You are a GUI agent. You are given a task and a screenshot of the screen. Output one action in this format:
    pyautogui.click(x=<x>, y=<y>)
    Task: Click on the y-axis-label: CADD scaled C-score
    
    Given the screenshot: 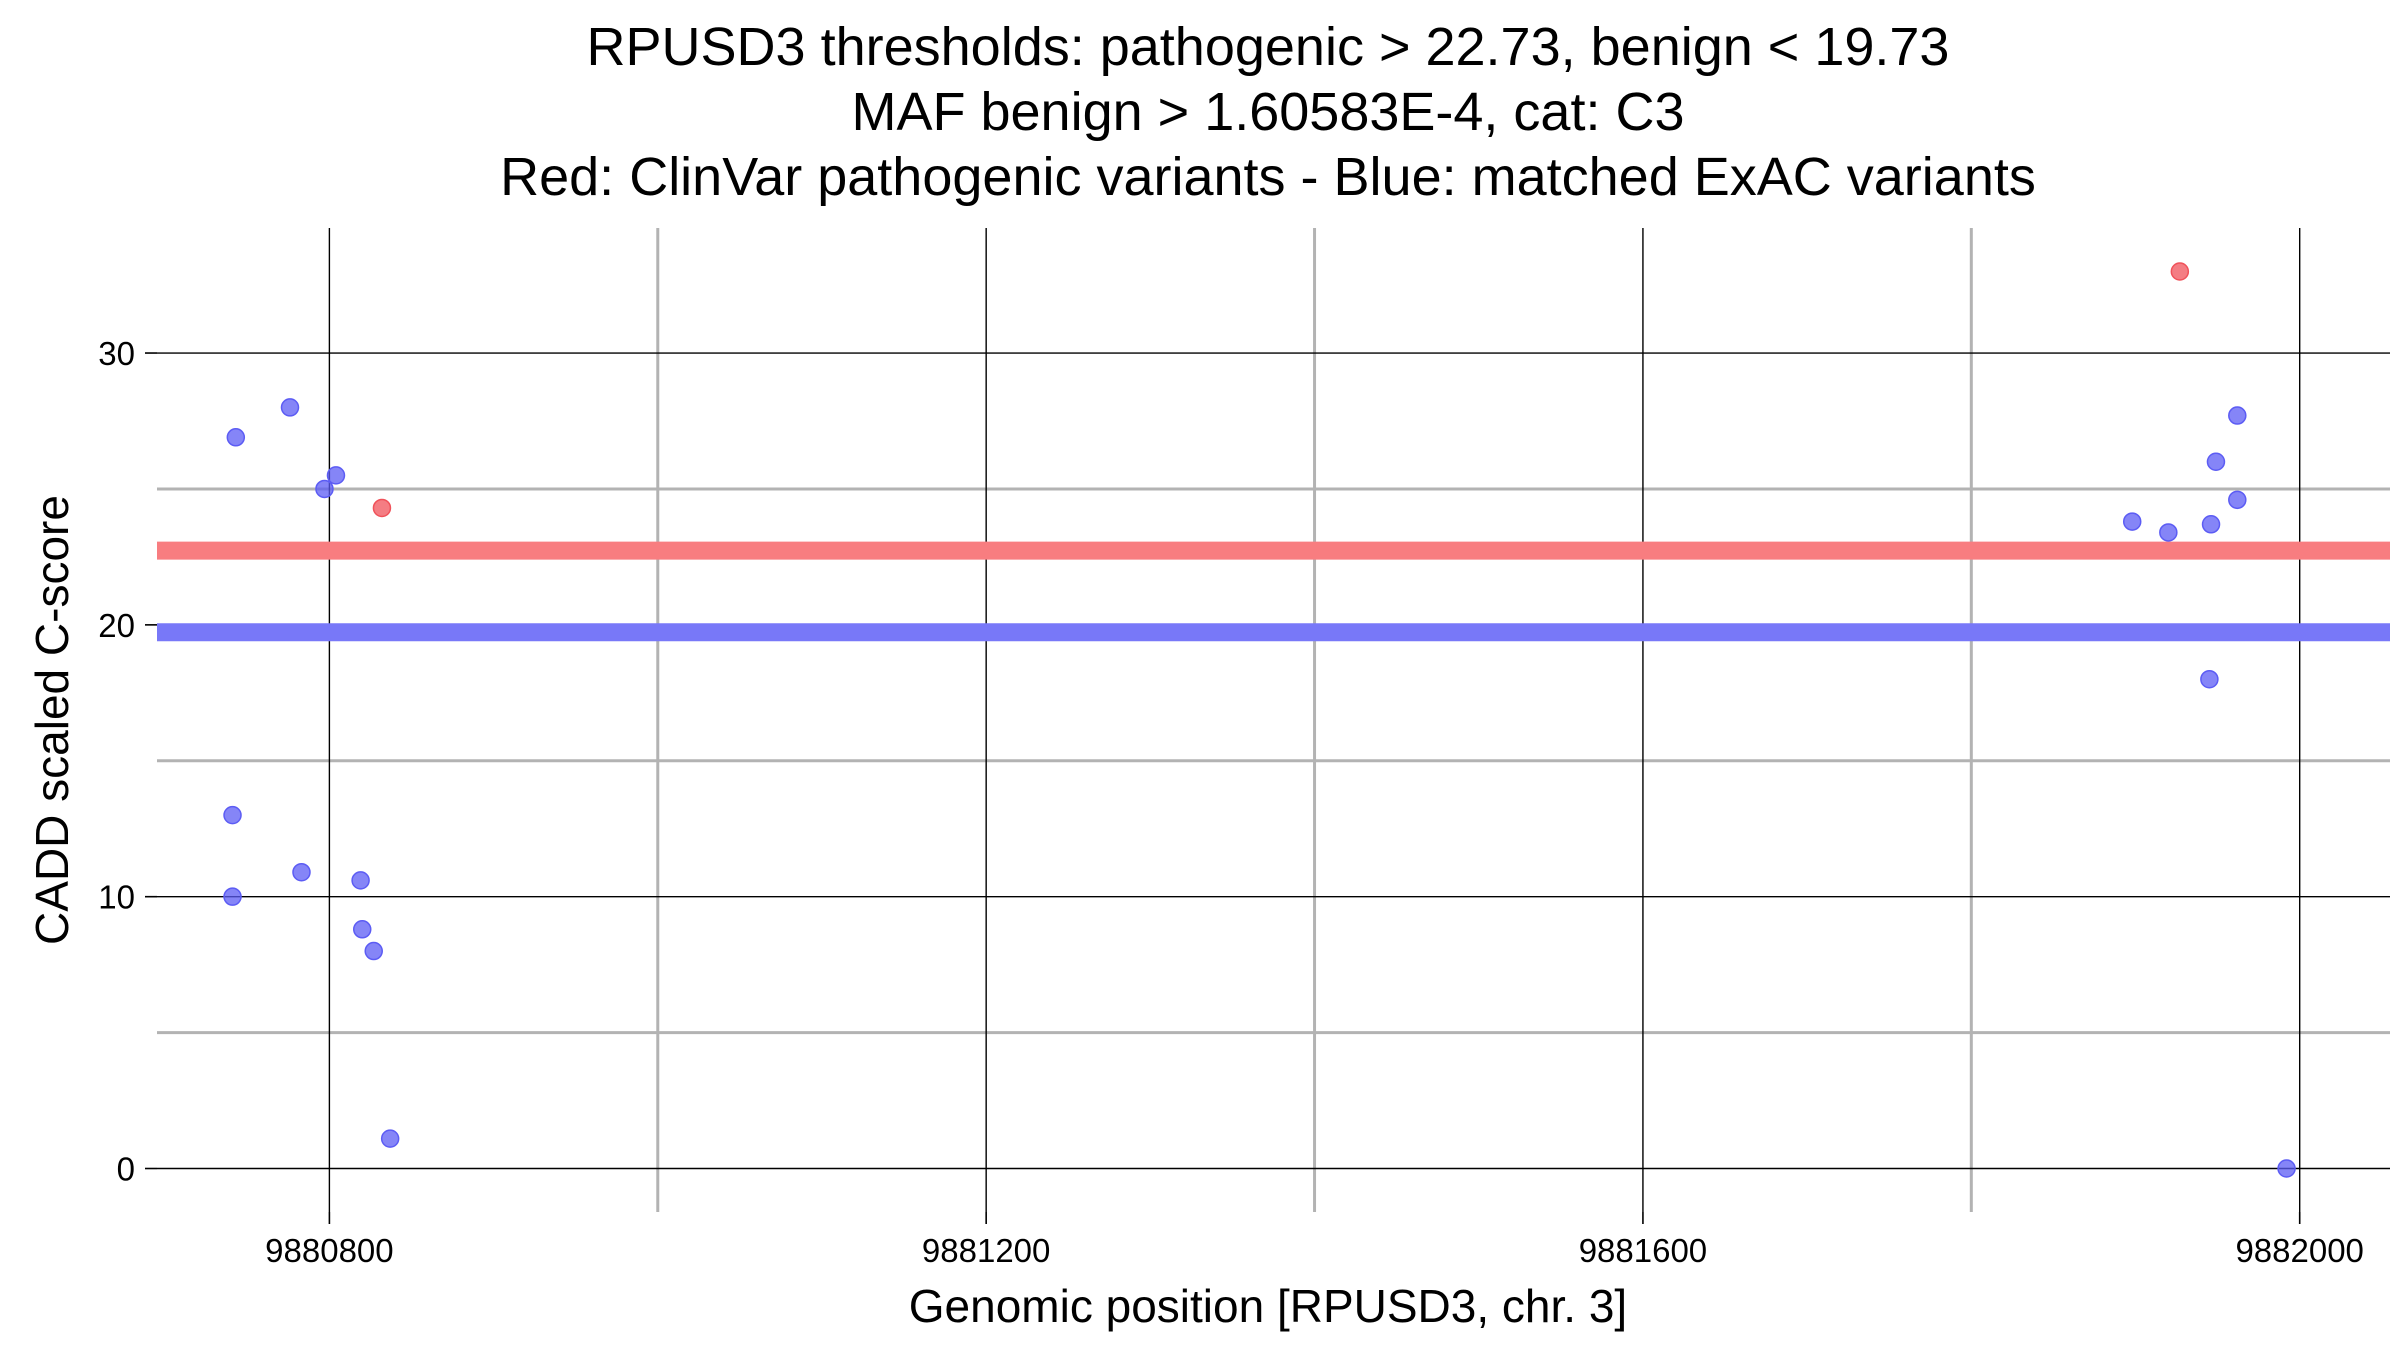 What is the action you would take?
    pyautogui.click(x=52, y=720)
    